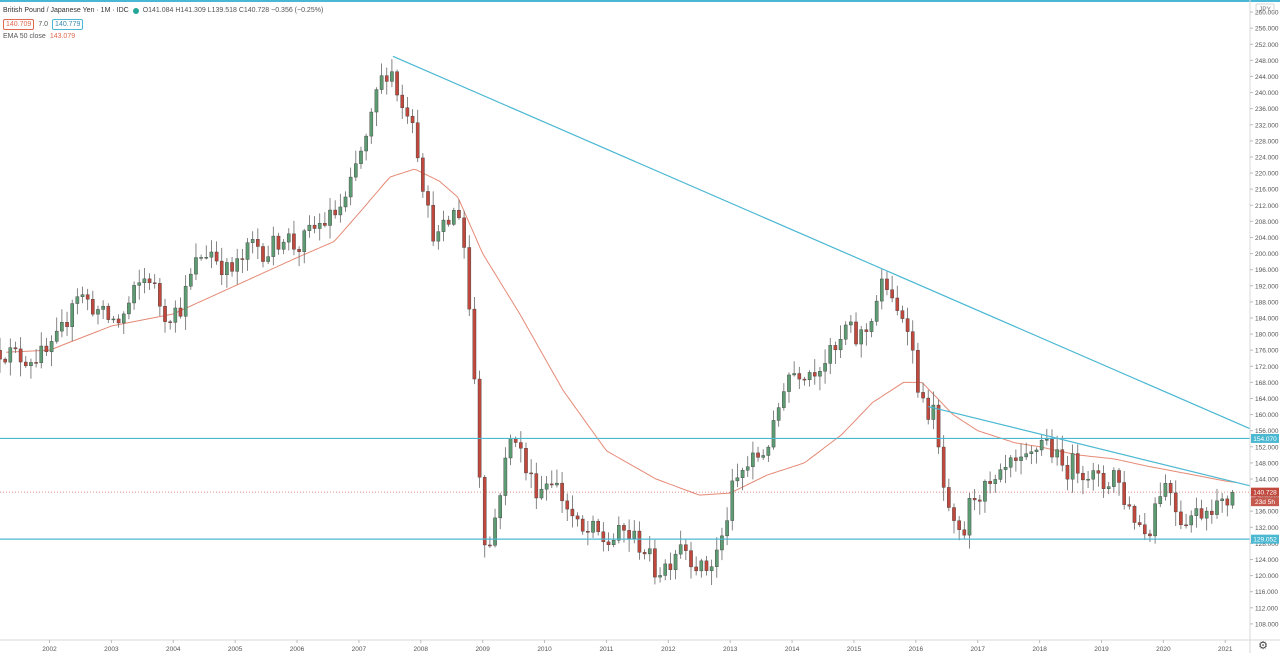 This screenshot has height=653, width=1280. What do you see at coordinates (1163, 649) in the screenshot?
I see `time-tick-label: 2020` at bounding box center [1163, 649].